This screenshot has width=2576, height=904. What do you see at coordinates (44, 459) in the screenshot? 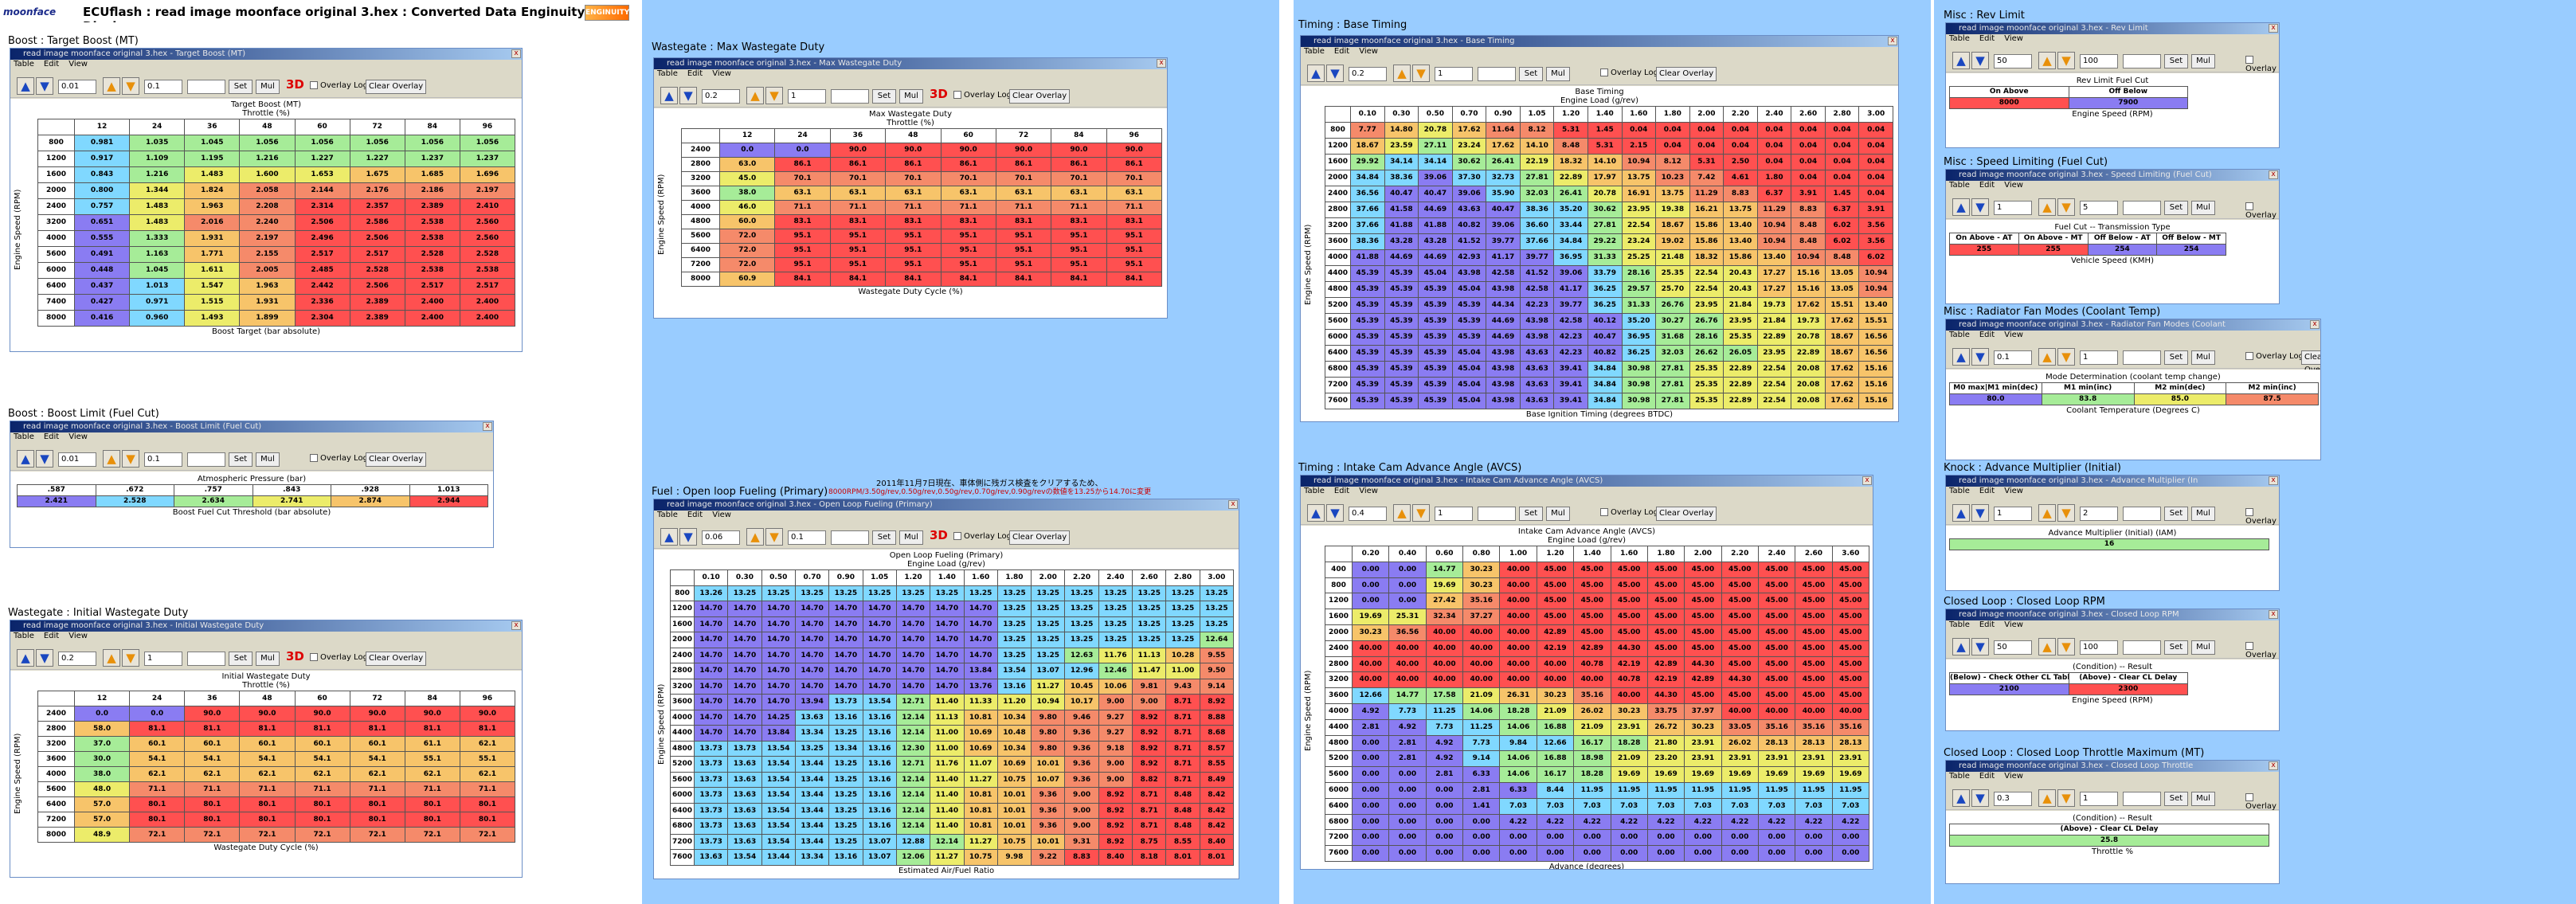
I see `decrement-coarse-button: ▼` at bounding box center [44, 459].